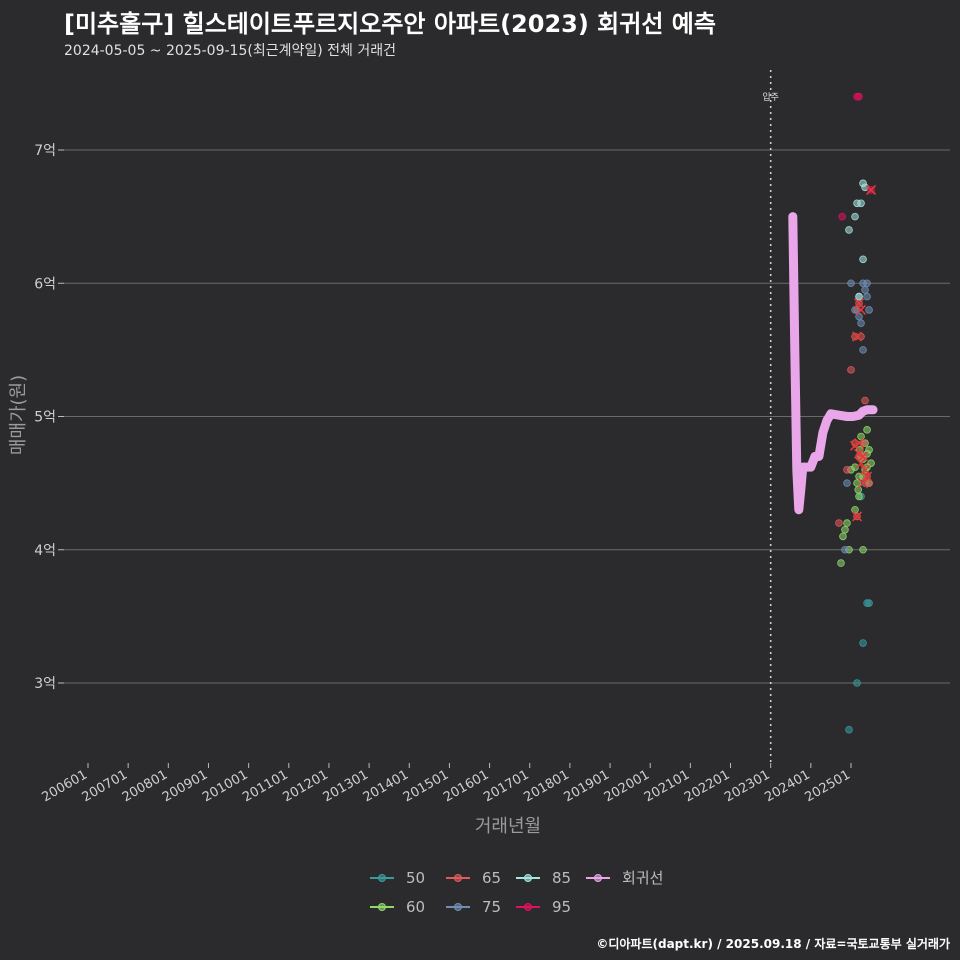 The width and height of the screenshot is (960, 960). What do you see at coordinates (587, 786) in the screenshot?
I see `x-tick-label: 201901` at bounding box center [587, 786].